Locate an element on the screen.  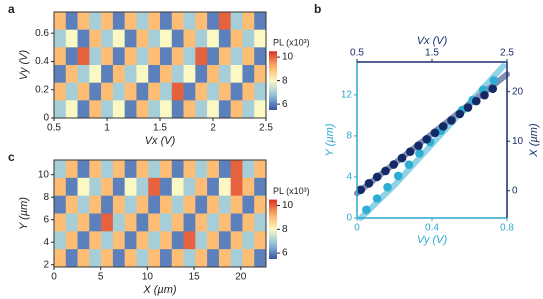
y-tick-label: 0.4 is located at coordinates (42, 61).